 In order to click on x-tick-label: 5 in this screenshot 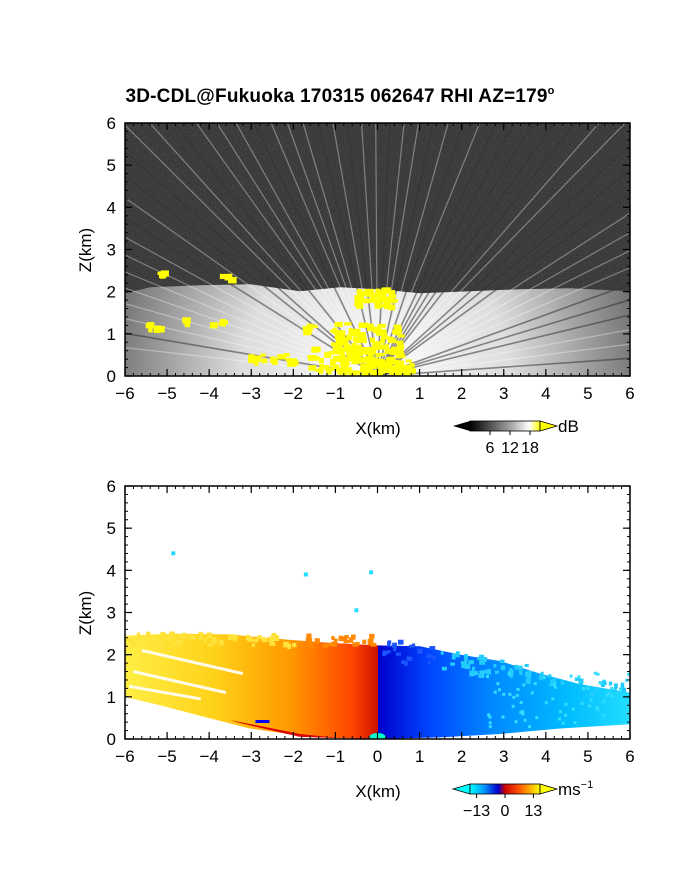, I will do `click(587, 393)`.